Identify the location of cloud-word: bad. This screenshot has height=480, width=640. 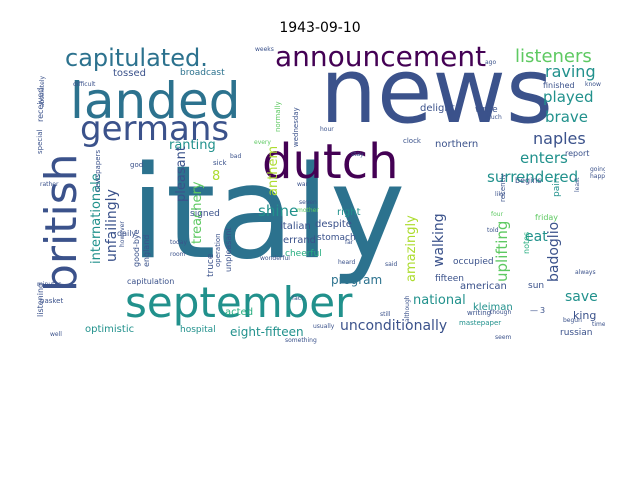
(236, 156).